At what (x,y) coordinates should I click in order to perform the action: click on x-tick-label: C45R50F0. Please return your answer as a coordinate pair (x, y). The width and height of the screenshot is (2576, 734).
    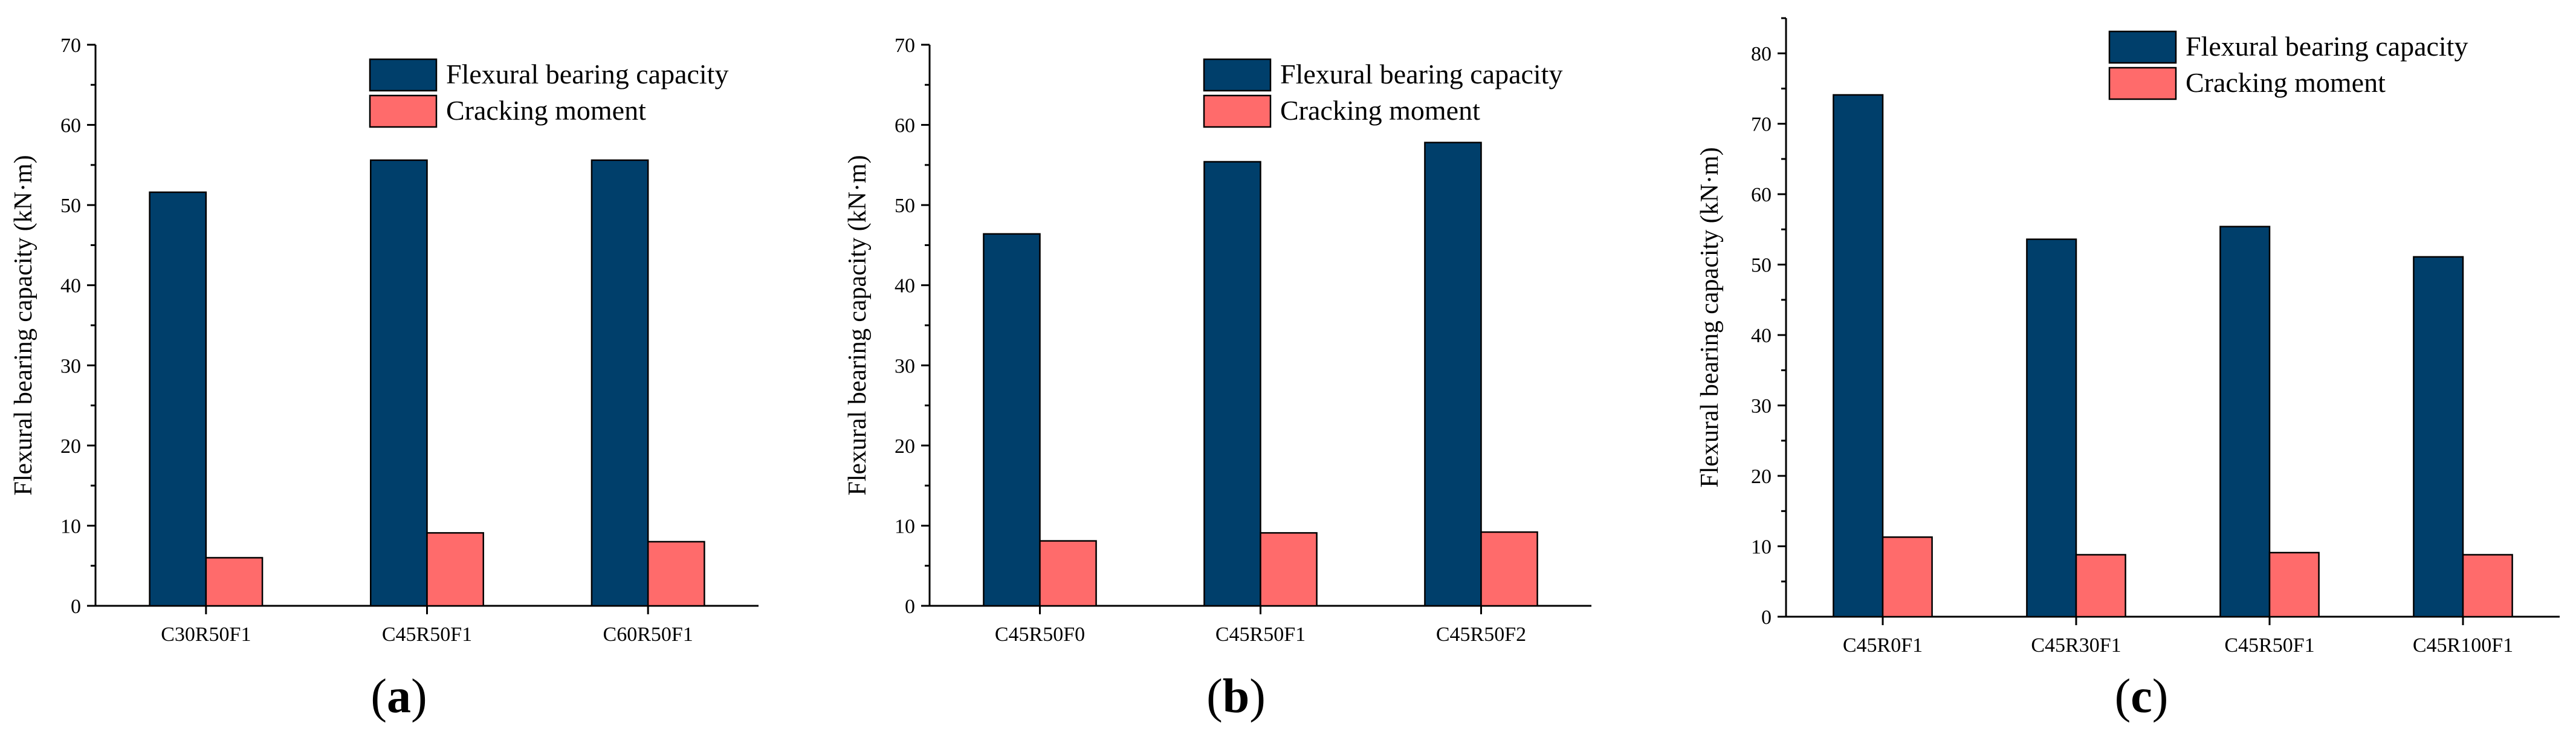
    Looking at the image, I should click on (1040, 634).